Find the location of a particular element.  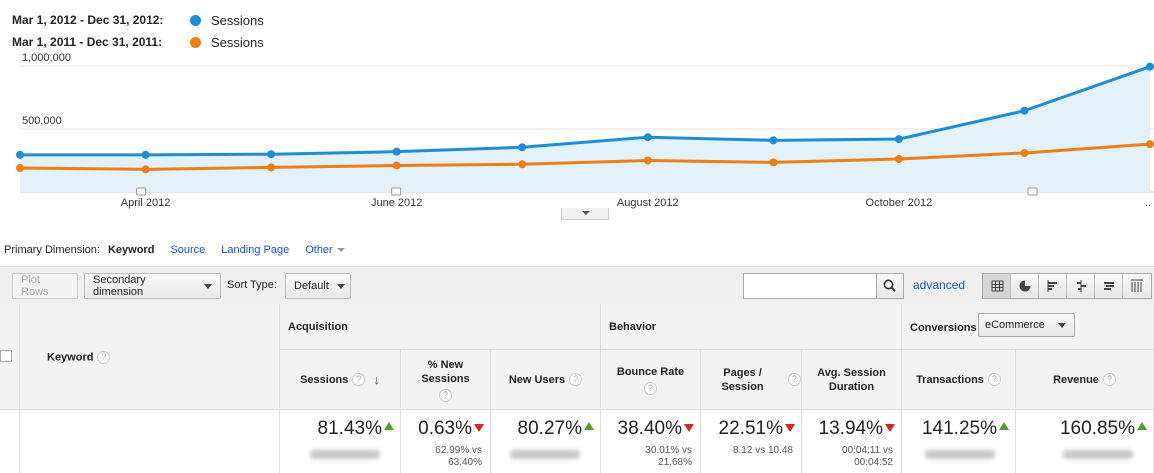

column-header-label: Bounce Rate is located at coordinates (650, 371).